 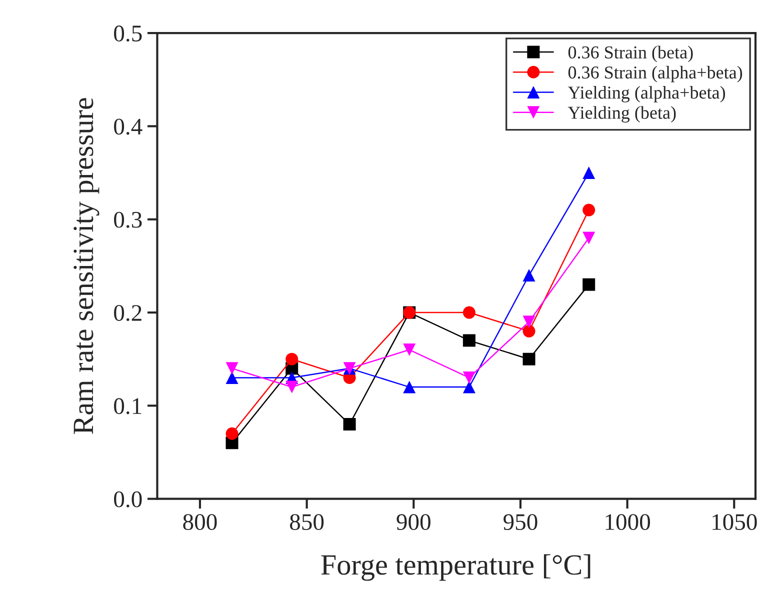 What do you see at coordinates (734, 522) in the screenshot?
I see `x-tick-label: 1050` at bounding box center [734, 522].